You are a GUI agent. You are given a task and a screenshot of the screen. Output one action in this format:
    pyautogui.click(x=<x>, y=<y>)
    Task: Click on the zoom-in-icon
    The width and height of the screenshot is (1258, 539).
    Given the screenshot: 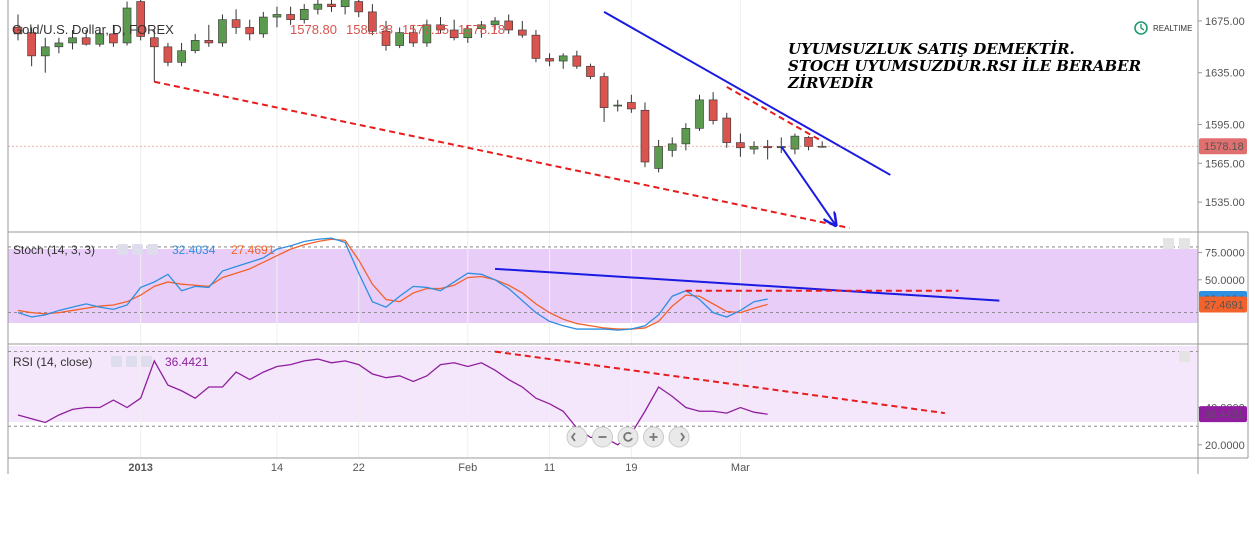 What is the action you would take?
    pyautogui.click(x=653, y=437)
    